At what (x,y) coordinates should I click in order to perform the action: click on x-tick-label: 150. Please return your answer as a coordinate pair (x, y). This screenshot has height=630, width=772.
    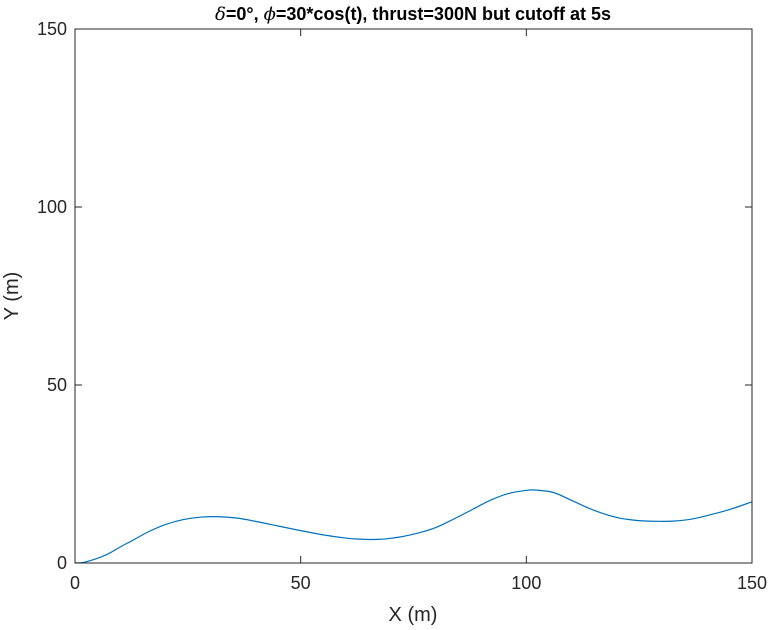
    Looking at the image, I should click on (752, 583).